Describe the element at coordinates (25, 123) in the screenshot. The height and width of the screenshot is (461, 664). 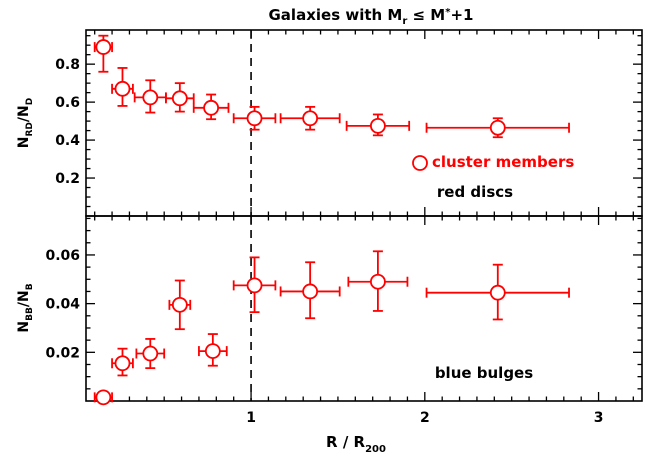
I see `panel-top-ylabel: NRD/ND` at that location.